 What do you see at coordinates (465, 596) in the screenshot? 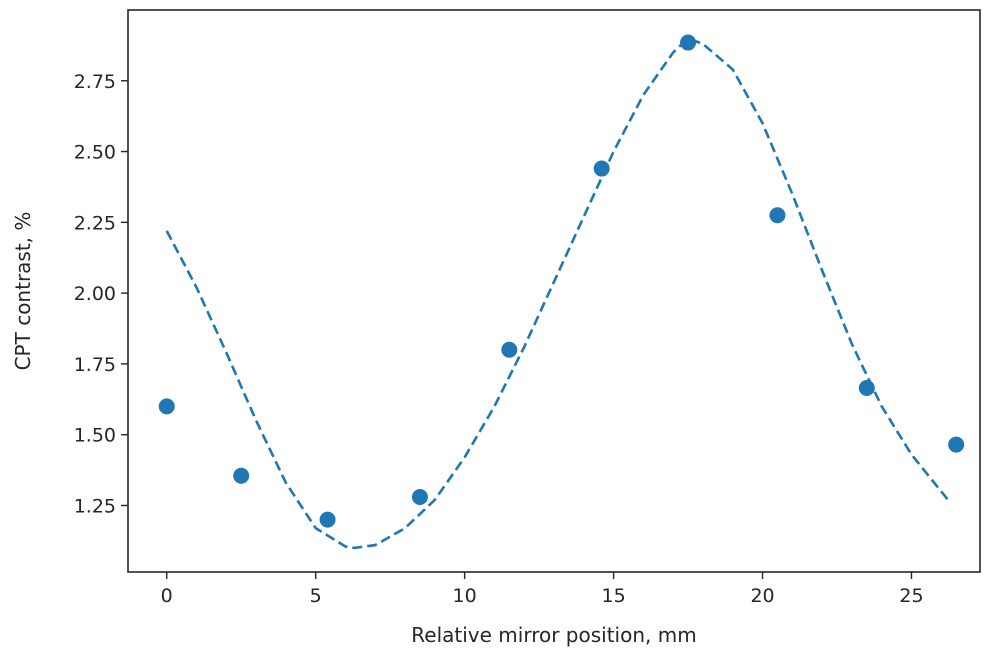
I see `x-tick-label: 10` at bounding box center [465, 596].